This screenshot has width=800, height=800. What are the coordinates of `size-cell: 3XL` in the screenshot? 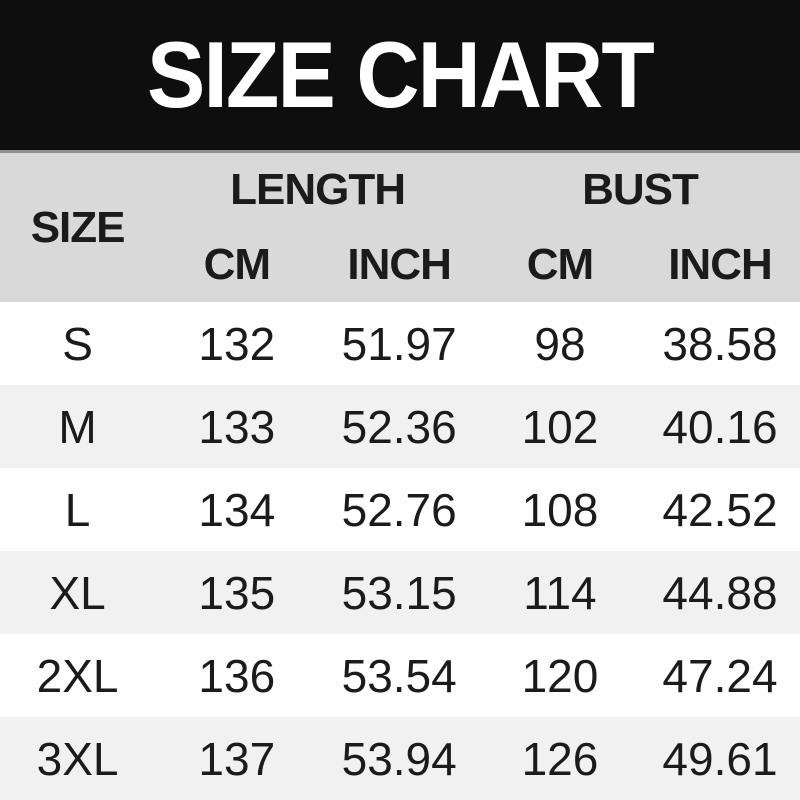 It's located at (78, 758).